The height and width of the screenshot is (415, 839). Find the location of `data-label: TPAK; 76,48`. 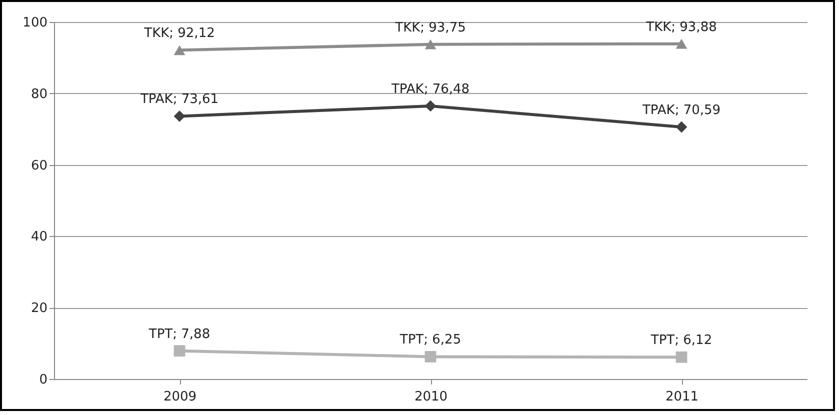

data-label: TPAK; 76,48 is located at coordinates (430, 89).